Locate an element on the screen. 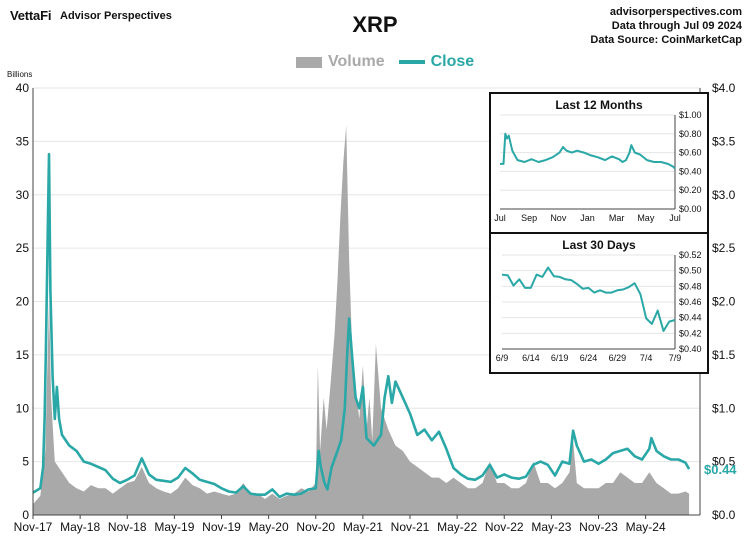 The image size is (750, 544). legend: Volume Close is located at coordinates (385, 62).